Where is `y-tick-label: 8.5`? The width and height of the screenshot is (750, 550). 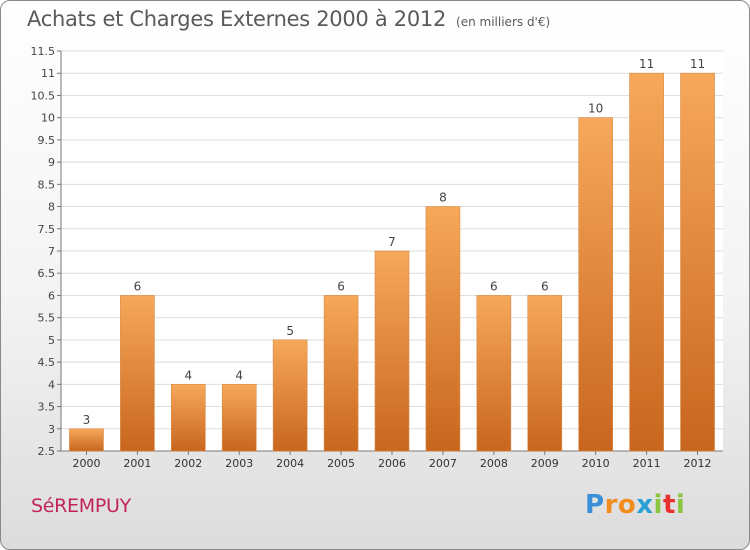
y-tick-label: 8.5 is located at coordinates (47, 184).